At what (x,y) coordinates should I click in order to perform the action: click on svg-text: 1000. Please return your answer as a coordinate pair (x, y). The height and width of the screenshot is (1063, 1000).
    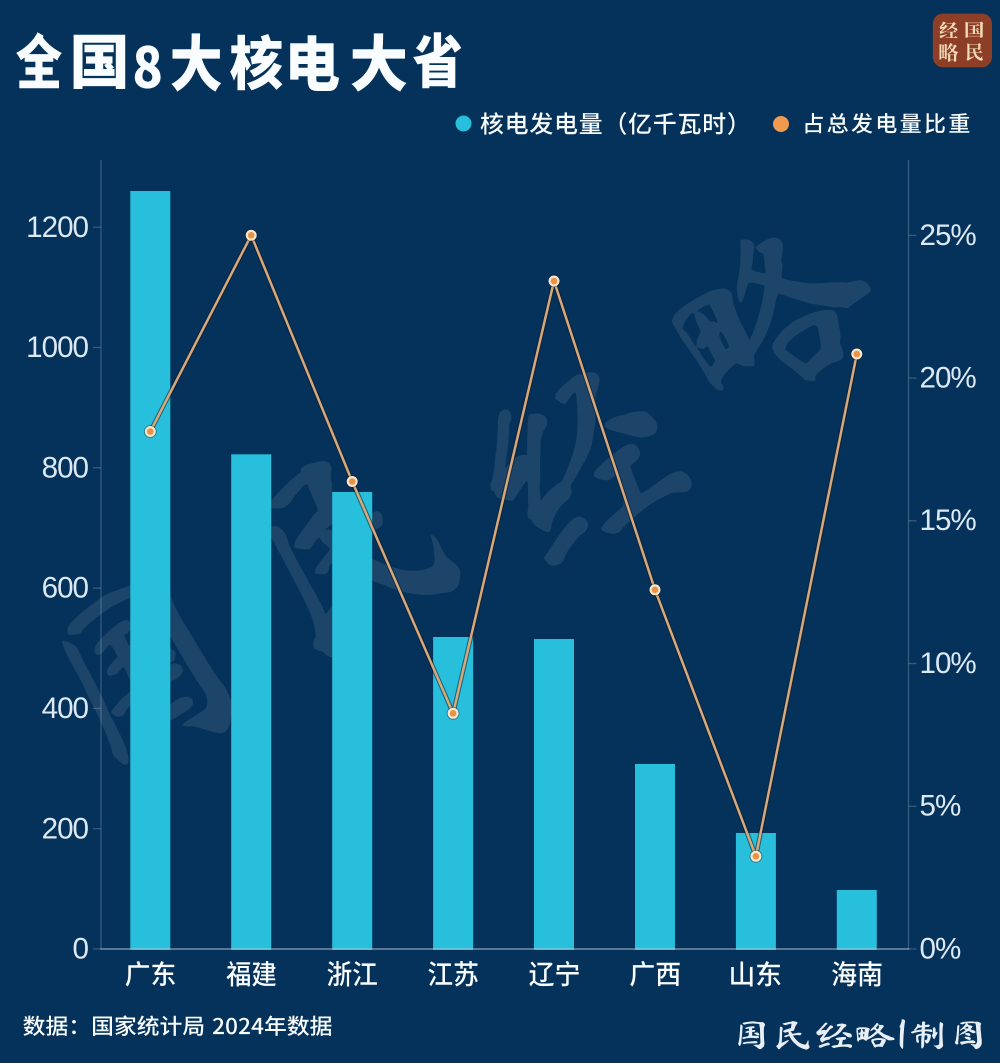
    Looking at the image, I should click on (57, 347).